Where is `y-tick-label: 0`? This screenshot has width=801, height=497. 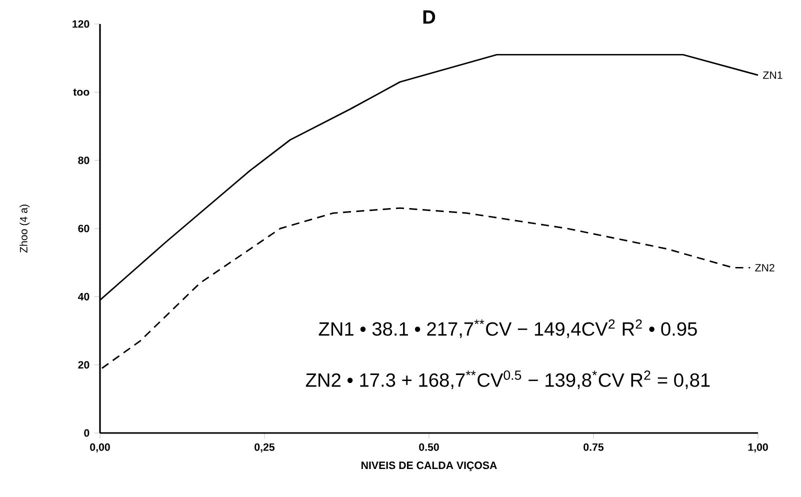
y-tick-label: 0 is located at coordinates (87, 433).